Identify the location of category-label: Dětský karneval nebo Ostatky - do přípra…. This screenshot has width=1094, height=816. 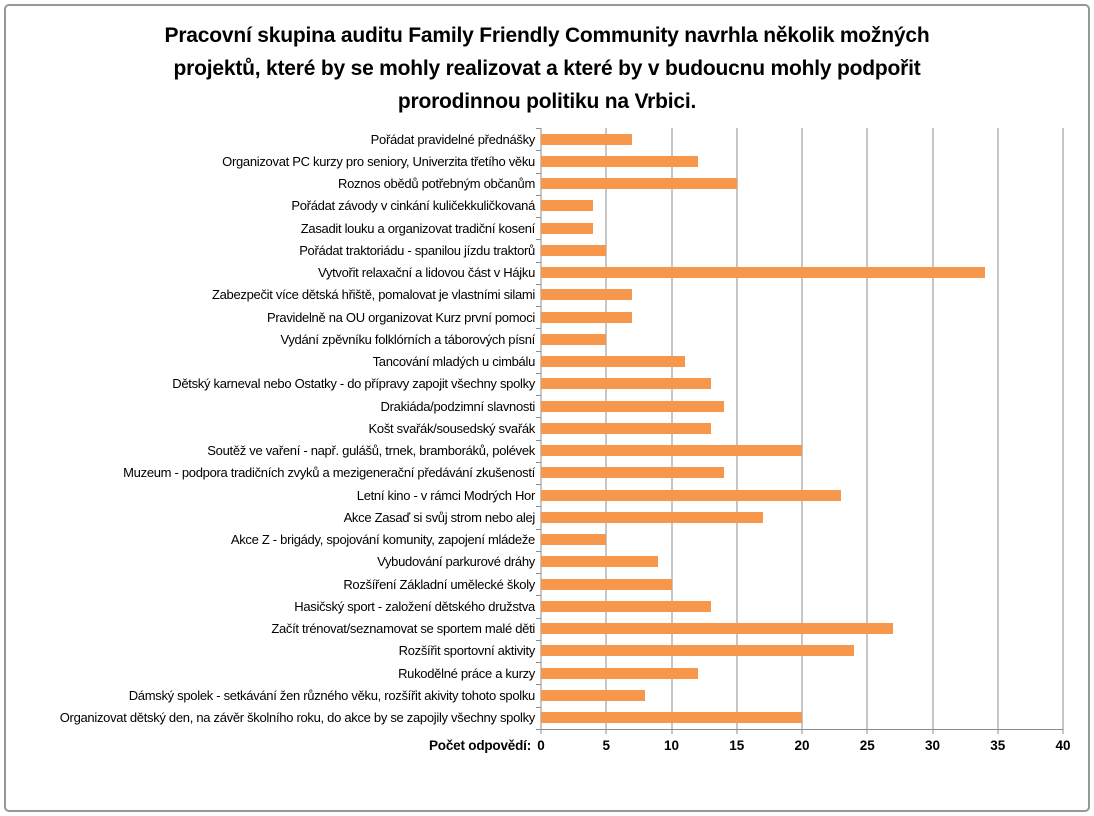
(353, 384).